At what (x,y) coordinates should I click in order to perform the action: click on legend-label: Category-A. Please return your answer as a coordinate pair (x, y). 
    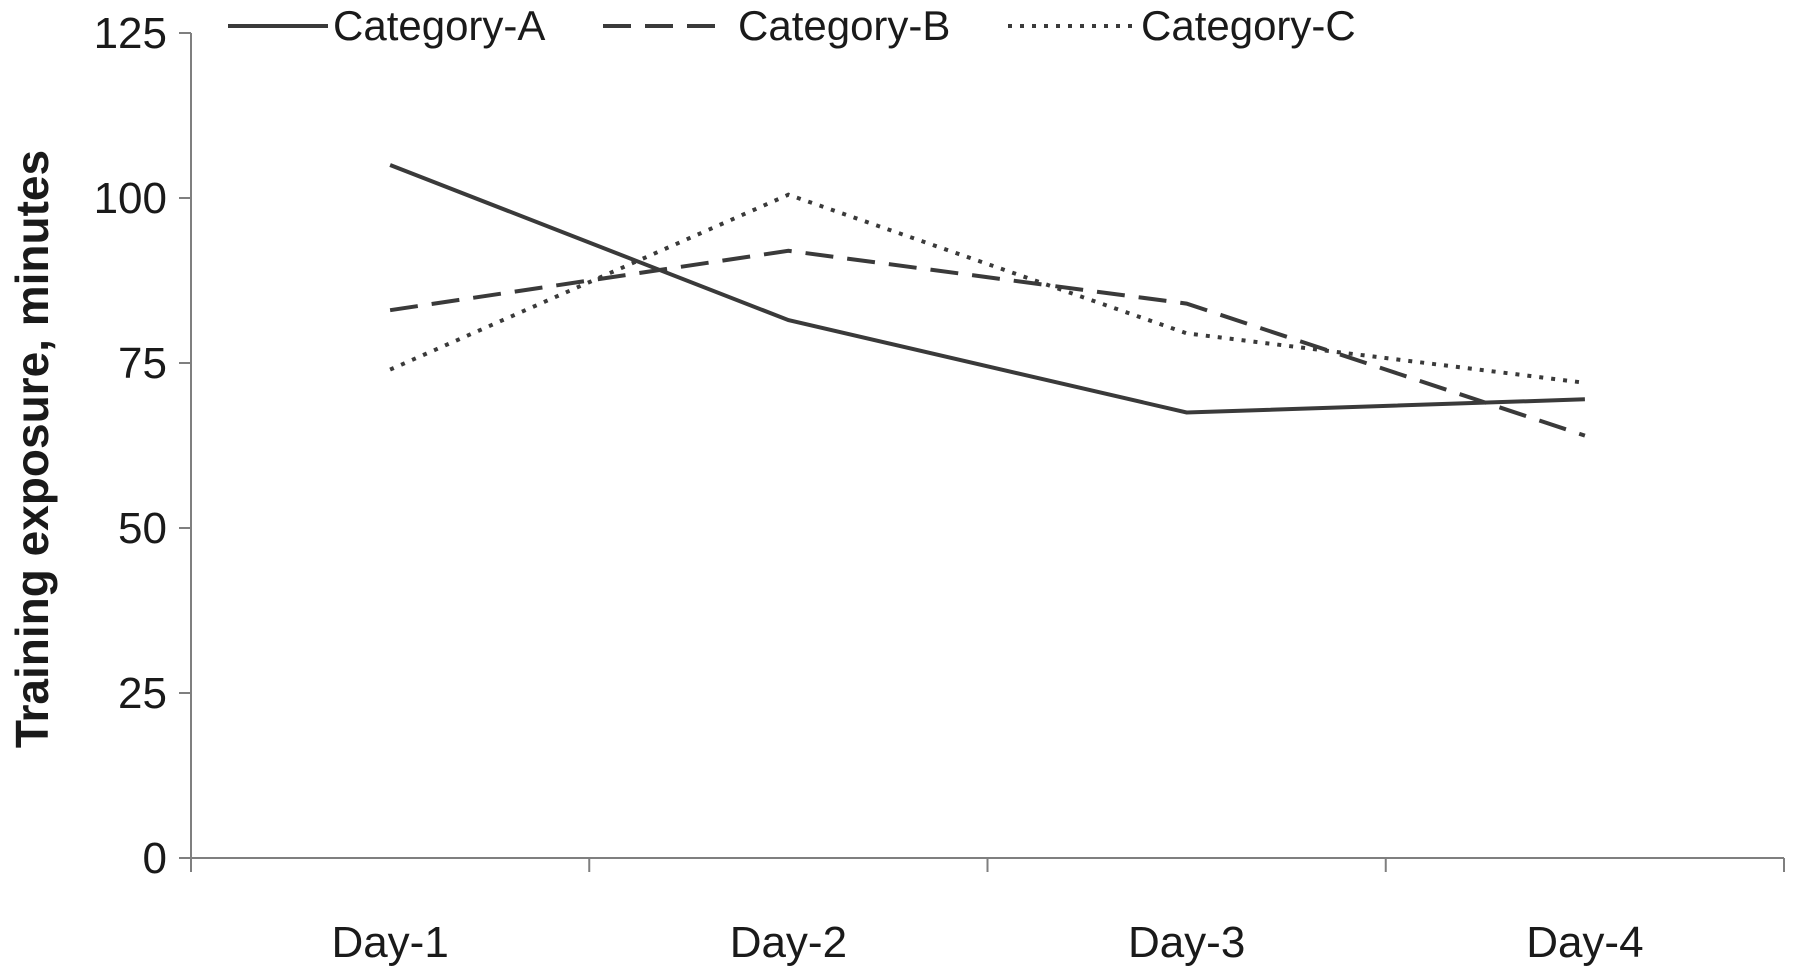
    Looking at the image, I should click on (439, 25).